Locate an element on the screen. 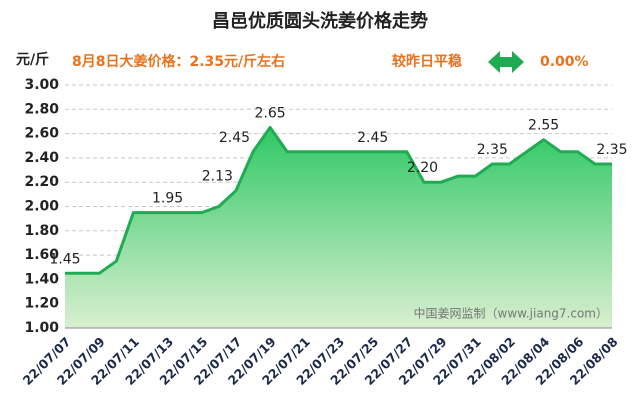 The width and height of the screenshot is (640, 410). y-tick-label: 1.60 is located at coordinates (41, 255).